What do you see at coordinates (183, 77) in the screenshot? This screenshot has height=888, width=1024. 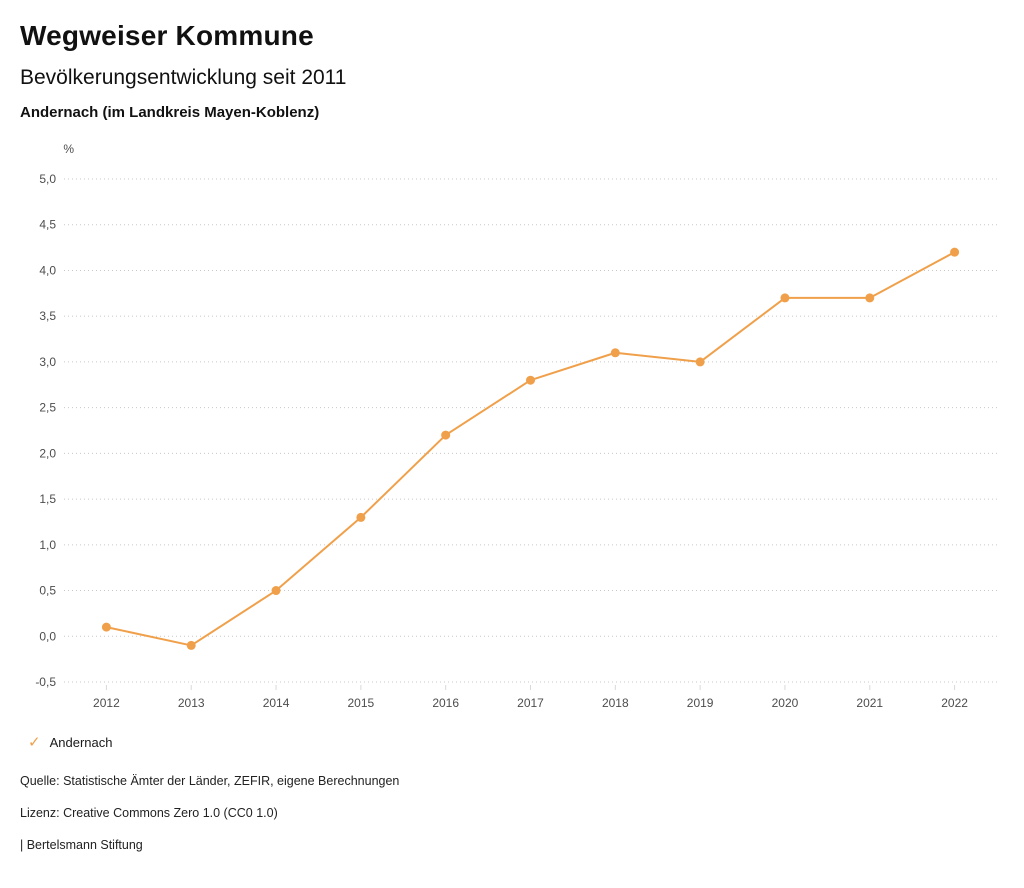 I see `chart-subtitle: Bevölkerungsentwicklung seit 2011` at bounding box center [183, 77].